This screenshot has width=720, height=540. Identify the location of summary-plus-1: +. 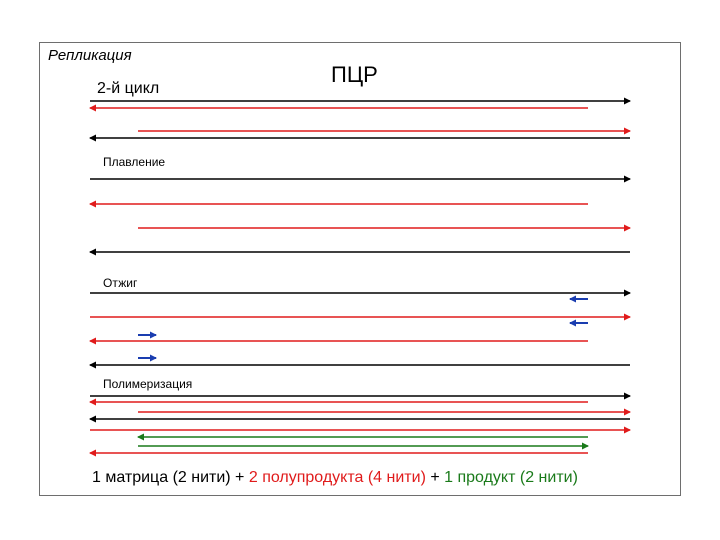
(239, 477).